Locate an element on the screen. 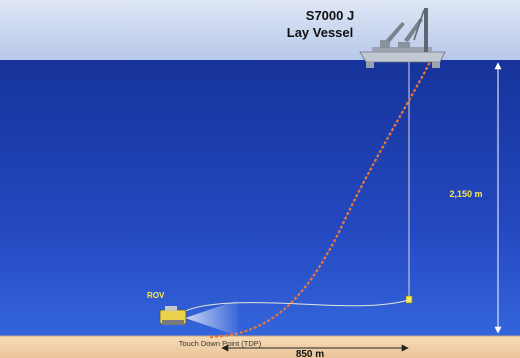  vessel-name-line2: Lay Vessel is located at coordinates (320, 32).